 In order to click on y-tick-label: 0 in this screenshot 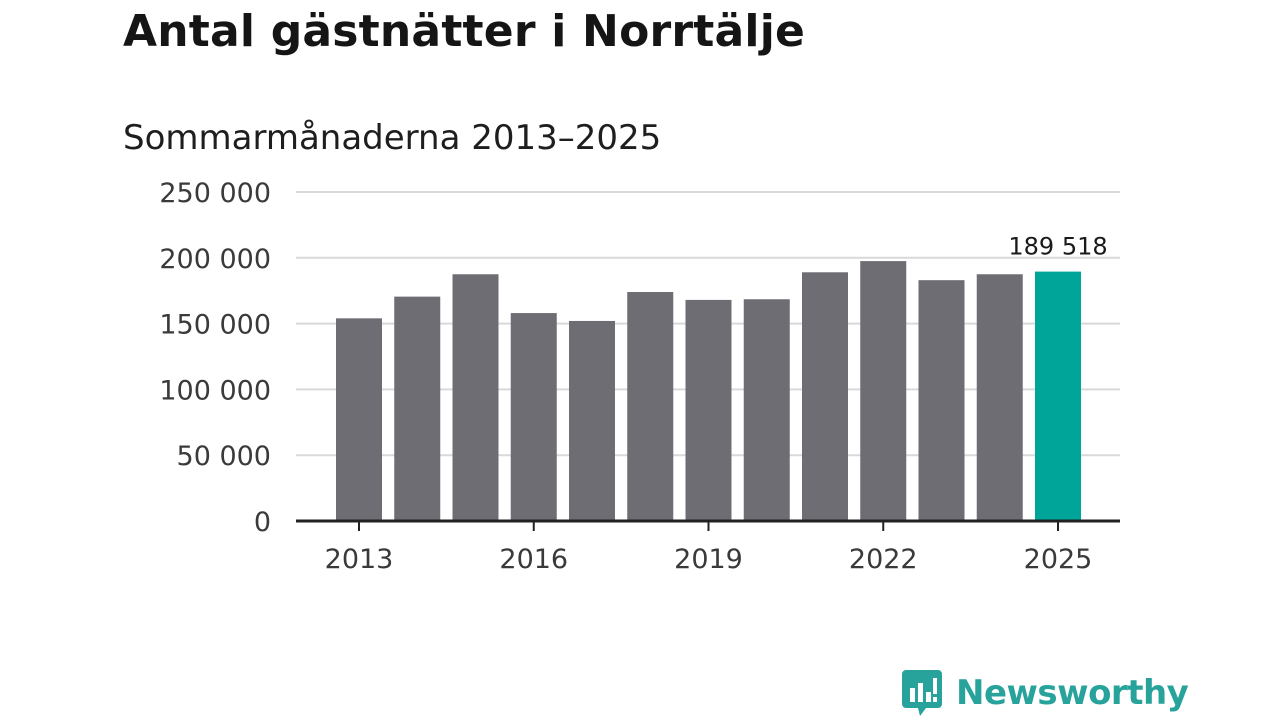, I will do `click(262, 522)`.